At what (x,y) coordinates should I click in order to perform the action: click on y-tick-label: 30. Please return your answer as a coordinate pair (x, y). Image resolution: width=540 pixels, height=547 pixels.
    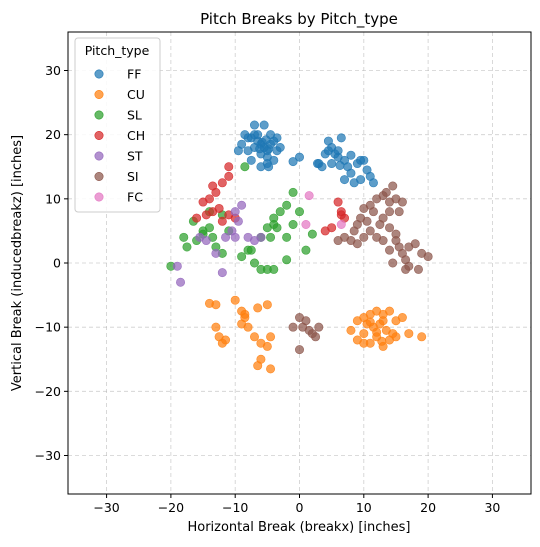
    Looking at the image, I should click on (53, 70).